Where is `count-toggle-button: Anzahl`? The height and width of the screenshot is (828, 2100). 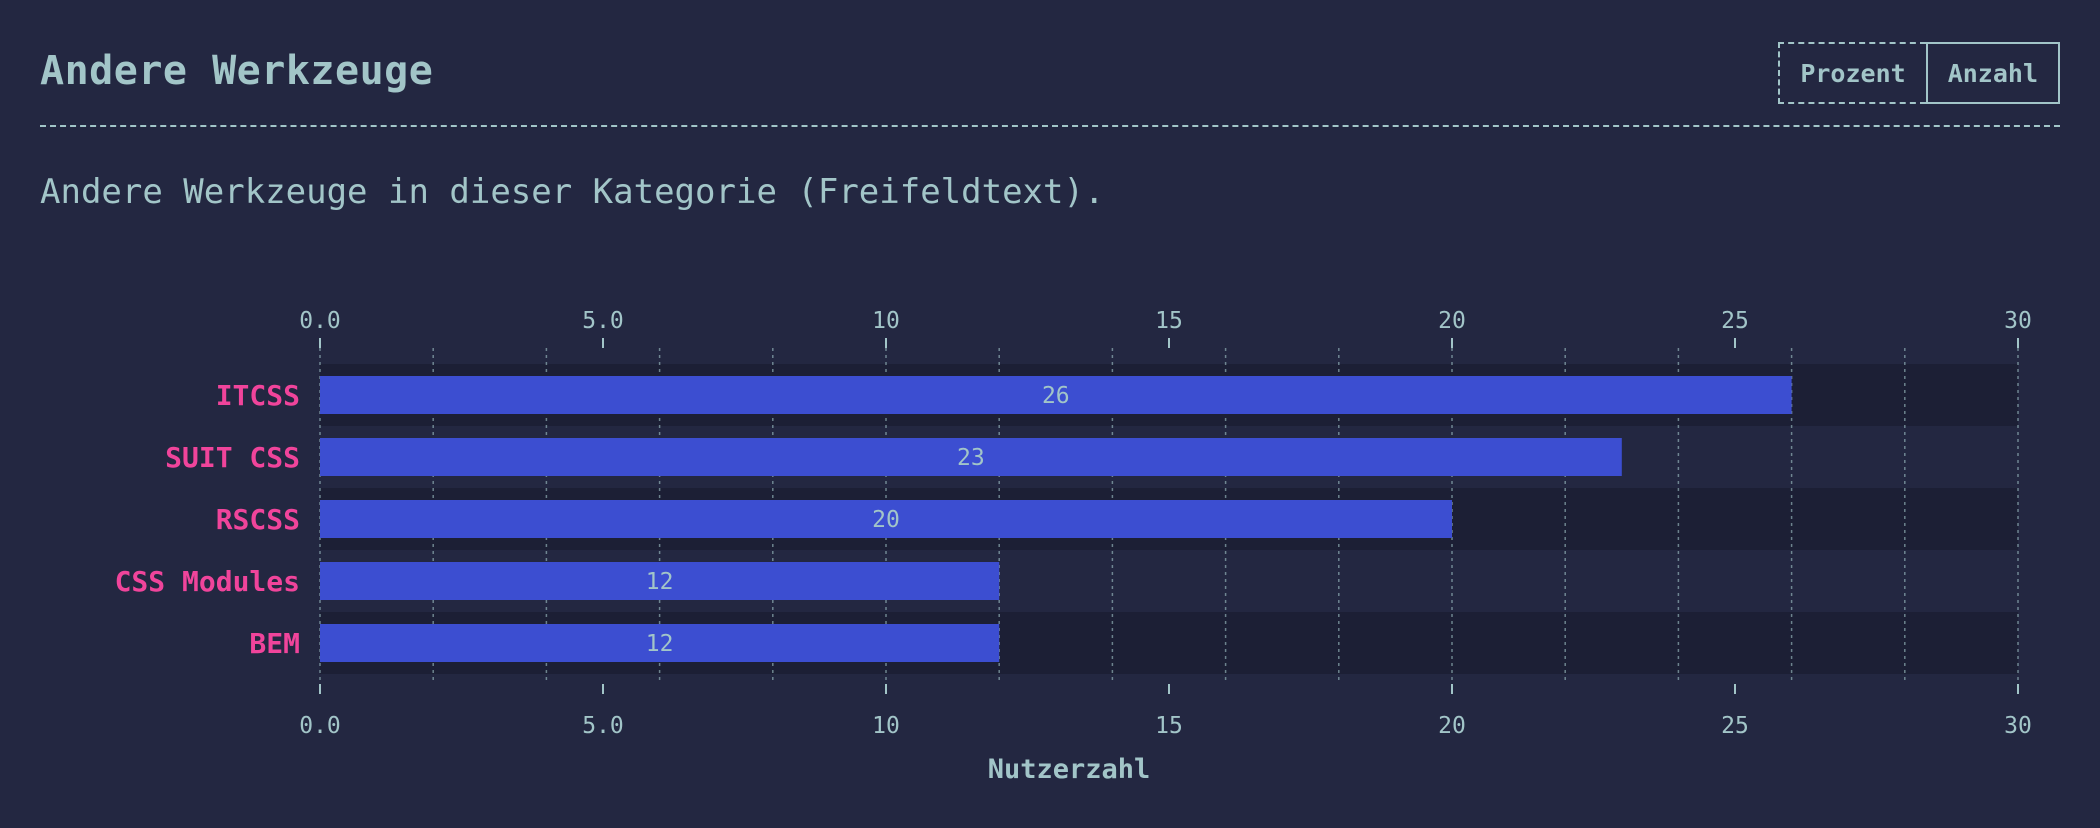 count-toggle-button: Anzahl is located at coordinates (1992, 73).